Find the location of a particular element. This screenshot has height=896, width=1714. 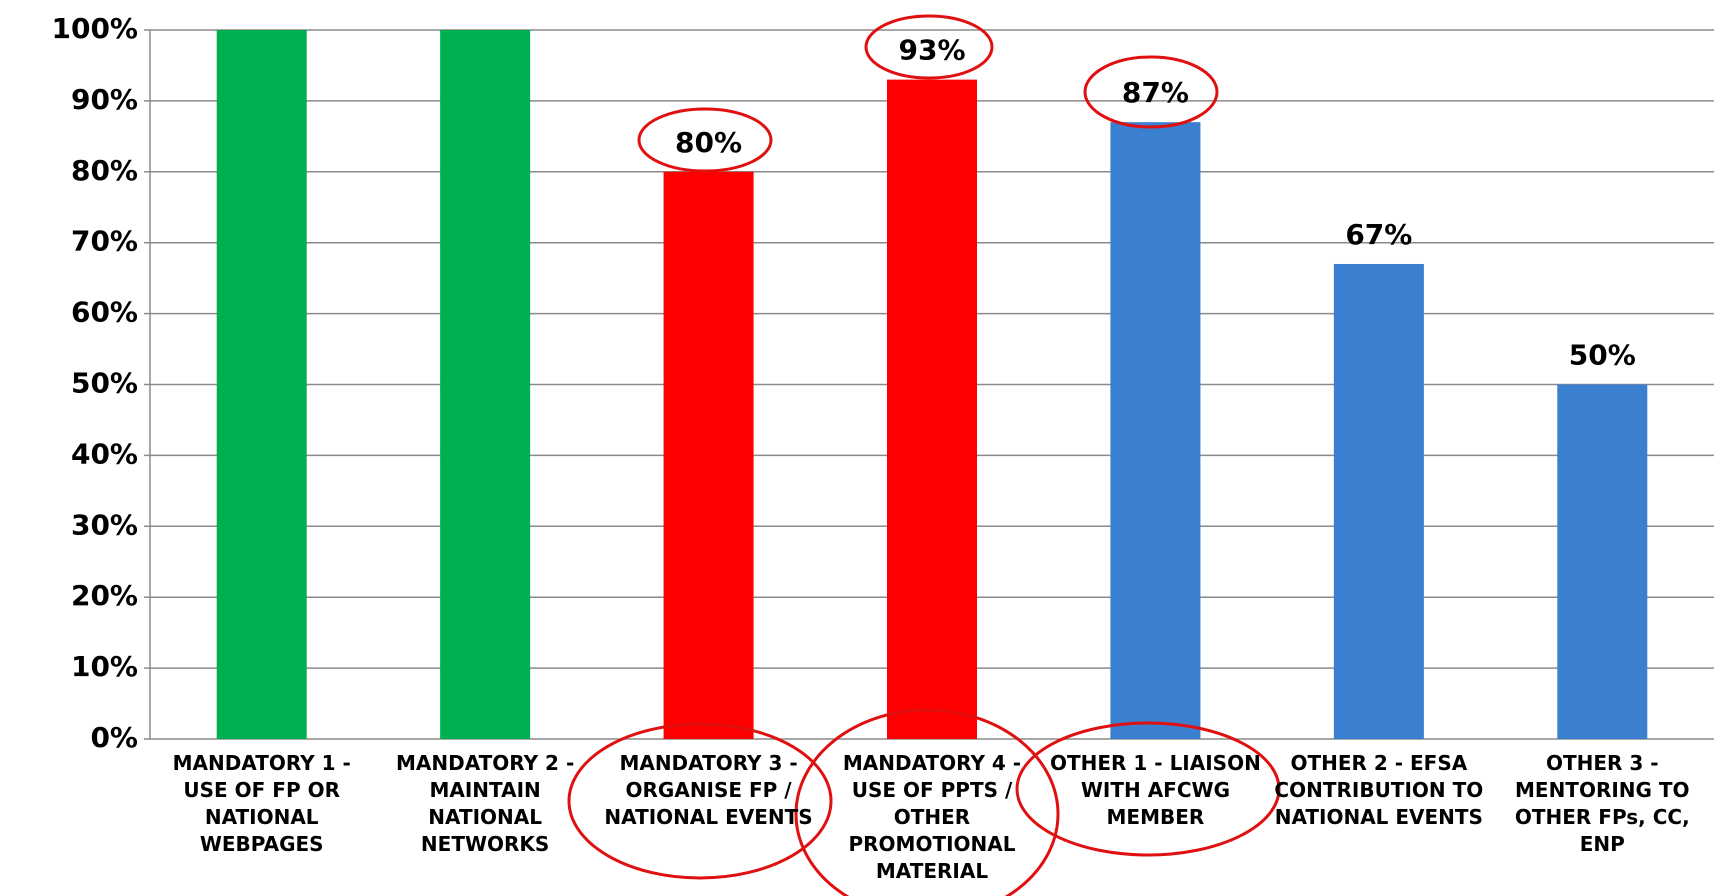

value-label: 67% is located at coordinates (1378, 234).